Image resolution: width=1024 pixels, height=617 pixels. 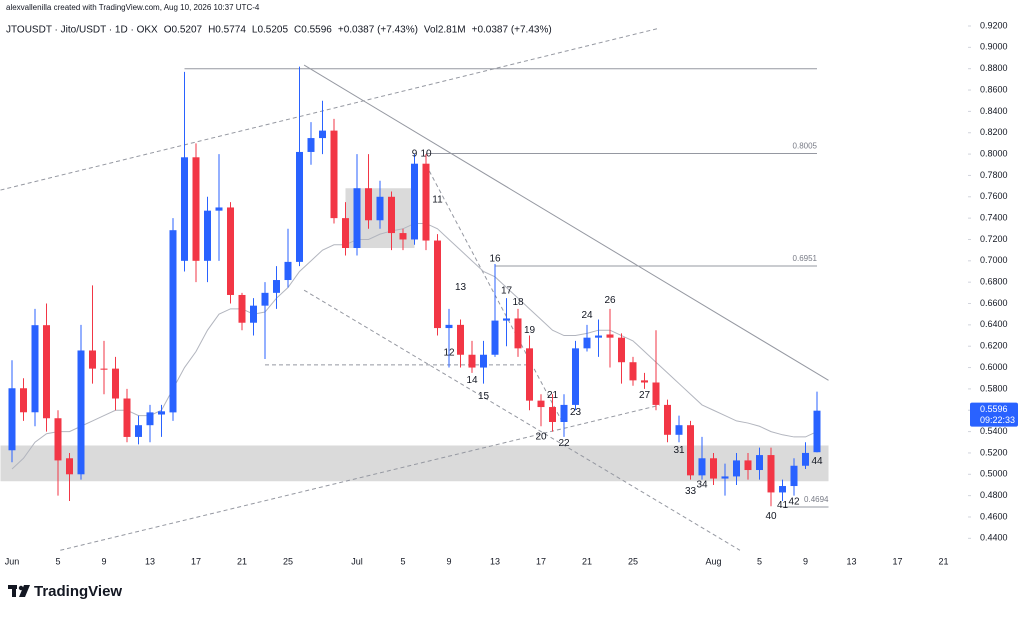 I want to click on wave-label: 18, so click(x=518, y=302).